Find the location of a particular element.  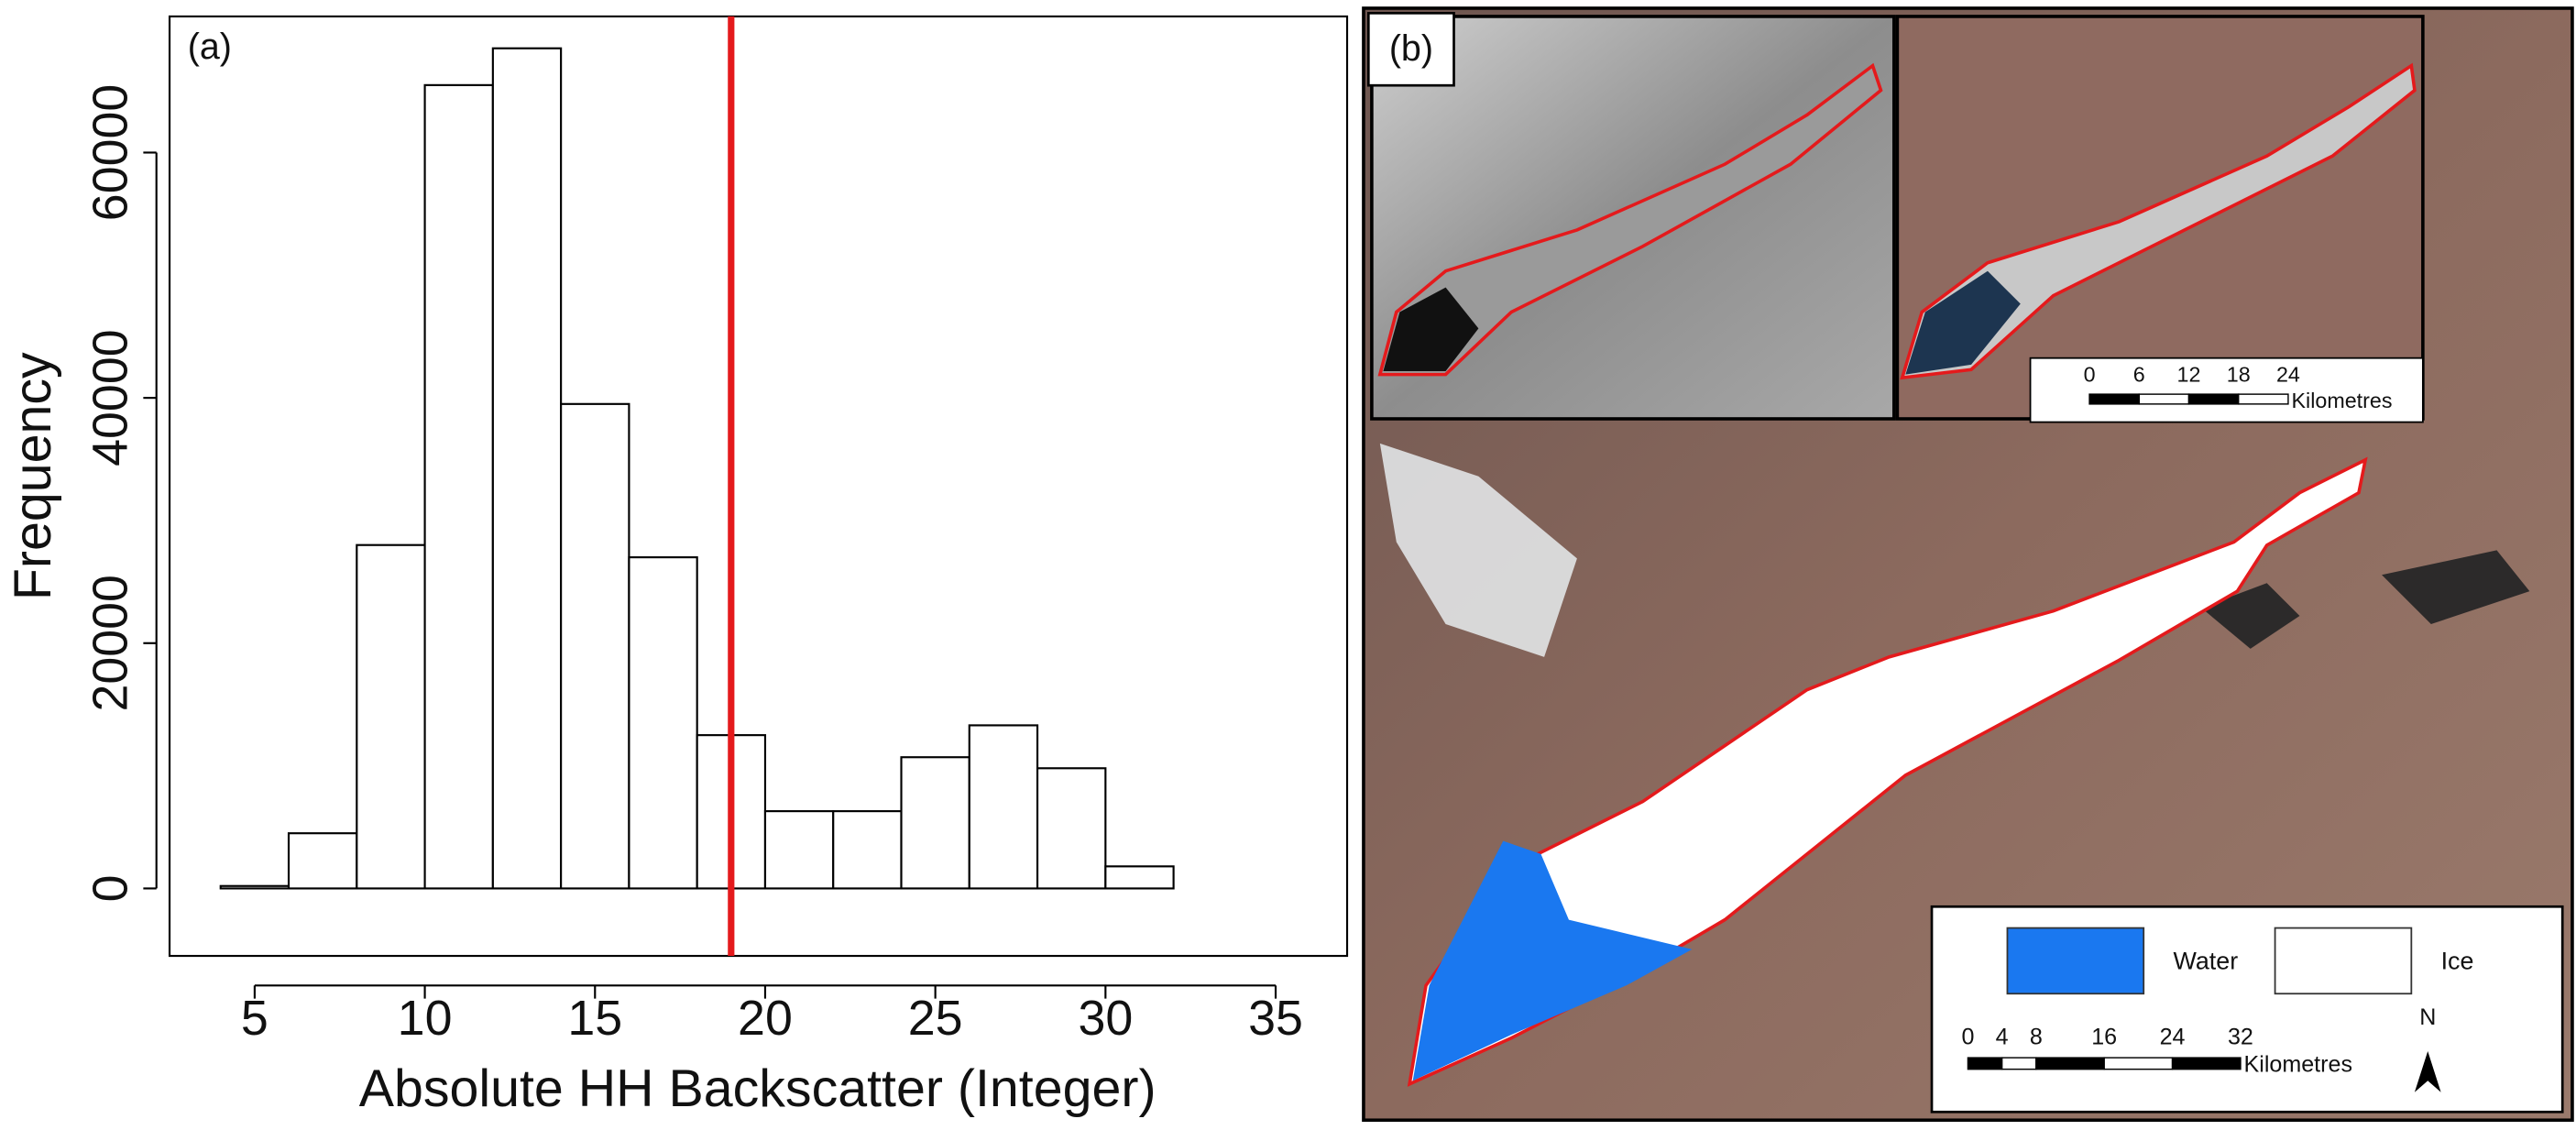

north-arrow is located at coordinates (2427, 1071).